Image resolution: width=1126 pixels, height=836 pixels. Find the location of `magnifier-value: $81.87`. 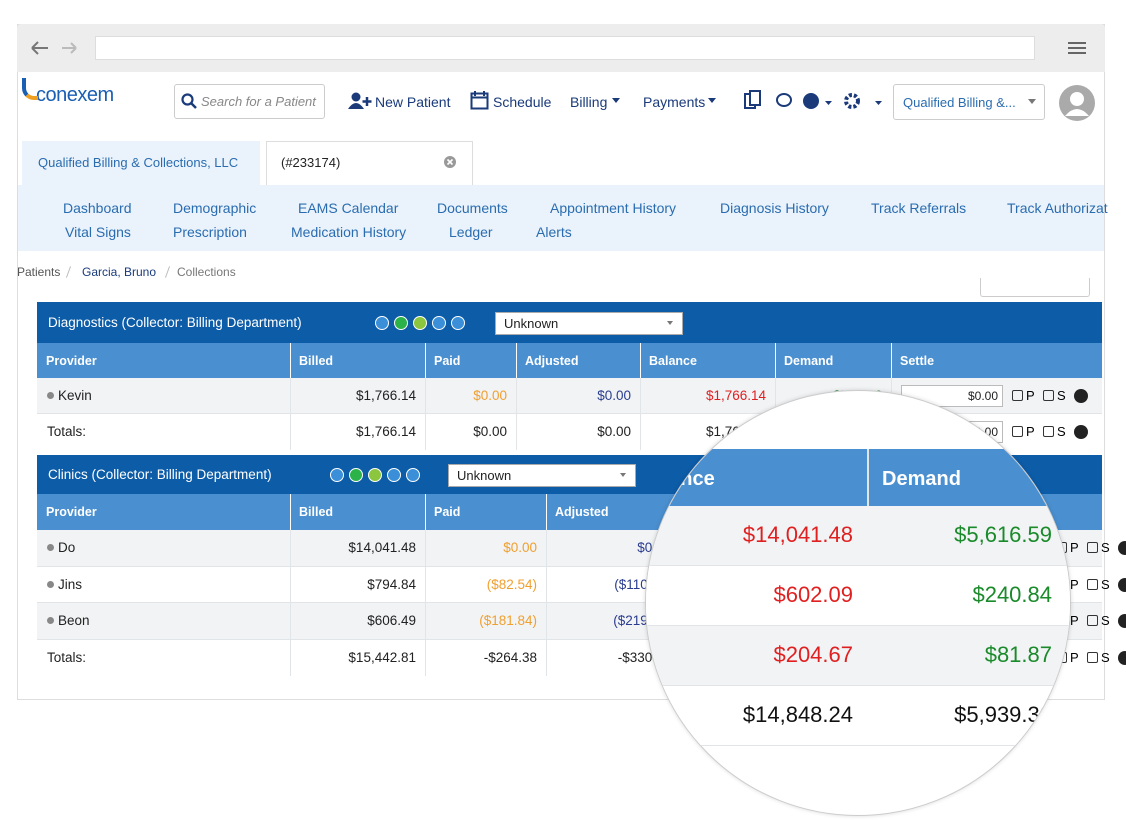

magnifier-value: $81.87 is located at coordinates (1018, 654).